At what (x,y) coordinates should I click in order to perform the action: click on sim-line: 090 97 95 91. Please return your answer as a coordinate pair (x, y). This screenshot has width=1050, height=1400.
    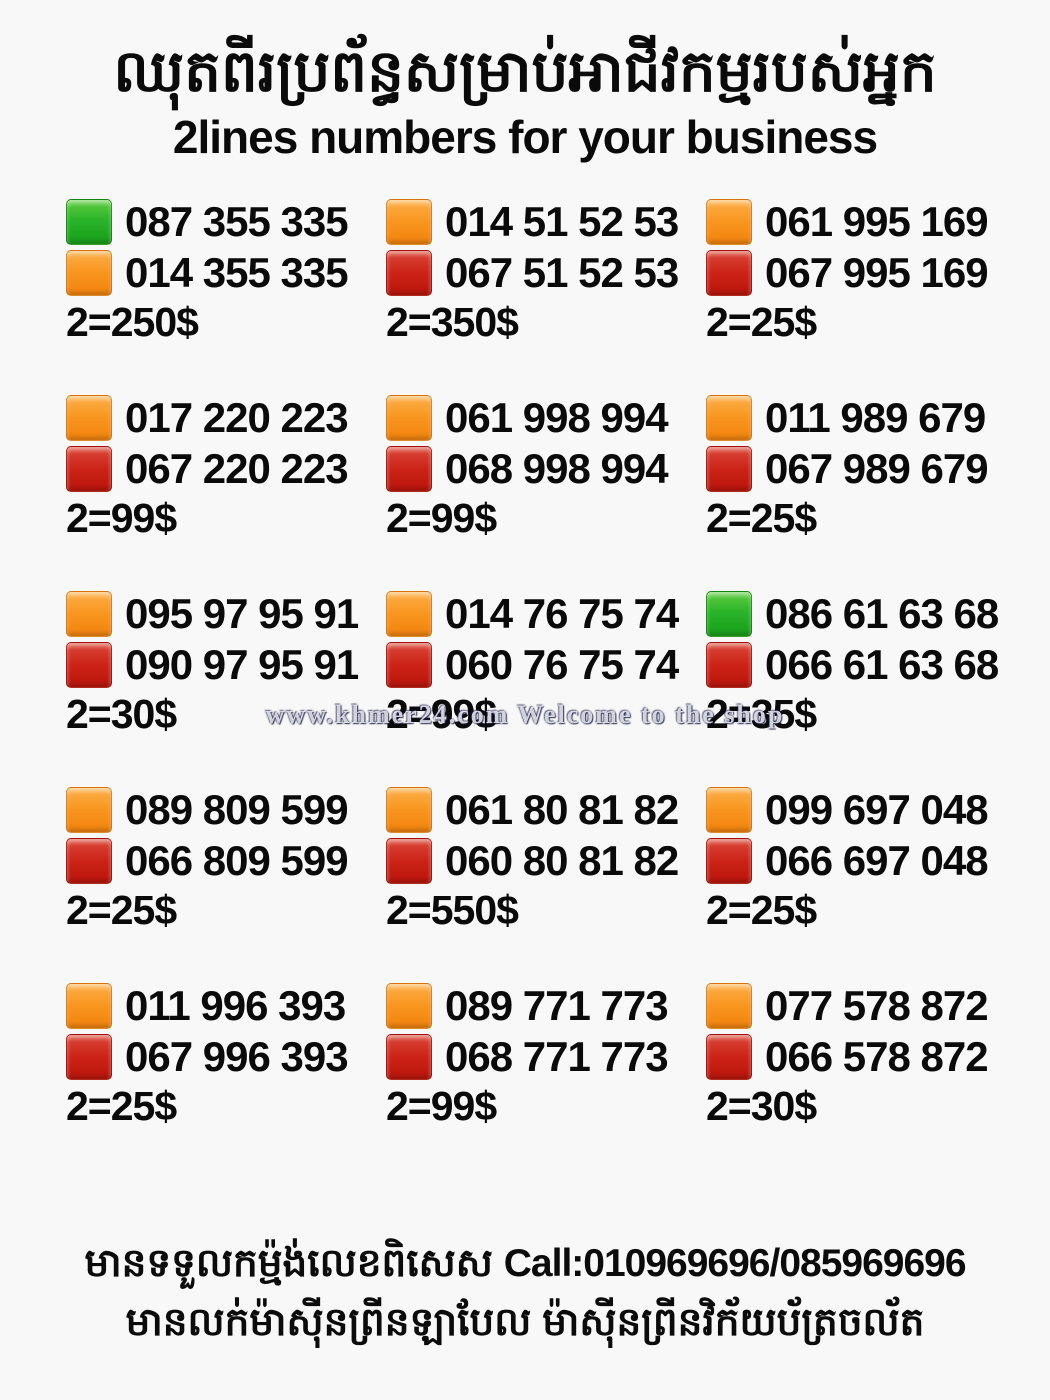
    Looking at the image, I should click on (226, 665).